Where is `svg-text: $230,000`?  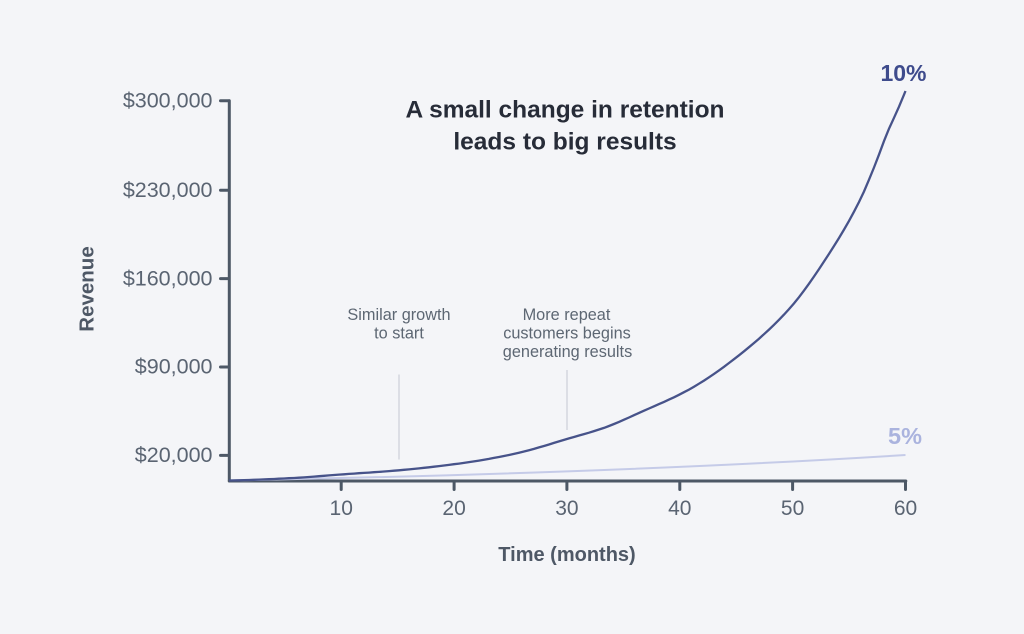
svg-text: $230,000 is located at coordinates (168, 190).